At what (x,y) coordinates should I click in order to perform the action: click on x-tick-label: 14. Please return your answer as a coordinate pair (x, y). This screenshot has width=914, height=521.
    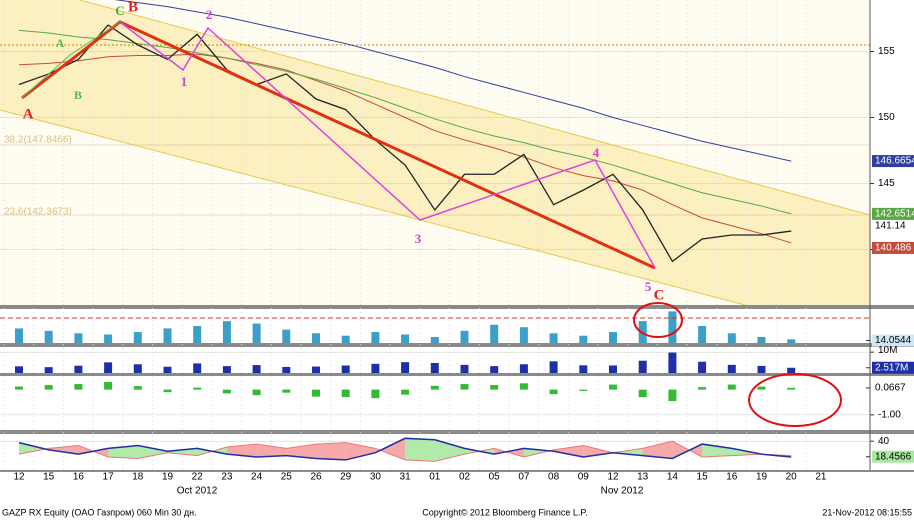
    Looking at the image, I should click on (673, 477).